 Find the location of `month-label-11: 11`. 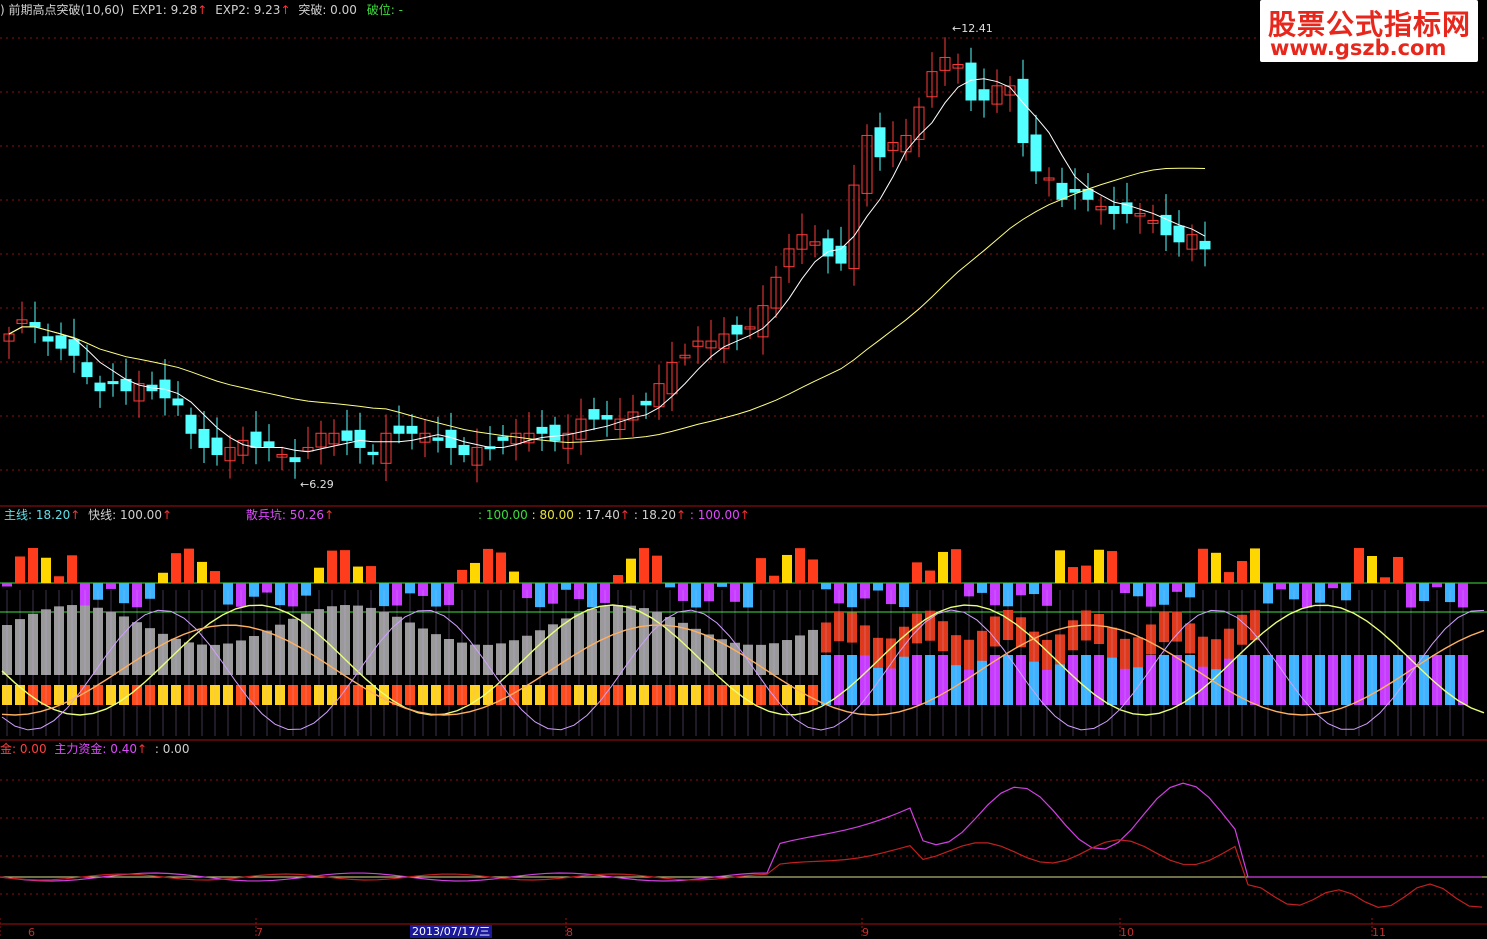

month-label-11: 11 is located at coordinates (1379, 932).